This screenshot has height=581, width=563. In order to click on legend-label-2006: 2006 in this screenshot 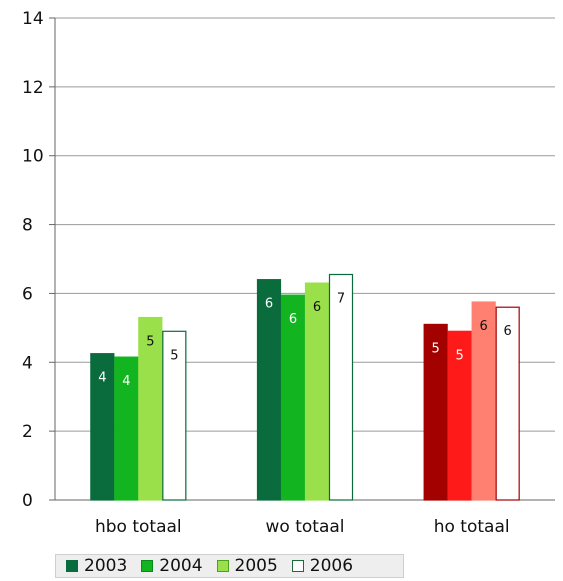, I will do `click(331, 566)`.